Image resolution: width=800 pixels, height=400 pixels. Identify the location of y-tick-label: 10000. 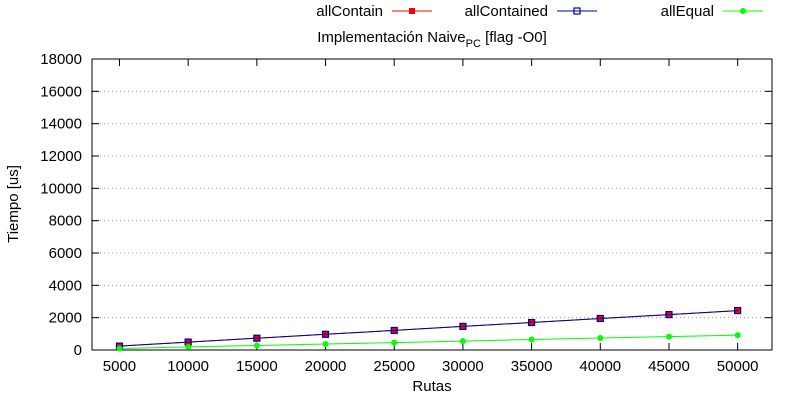
(61, 188).